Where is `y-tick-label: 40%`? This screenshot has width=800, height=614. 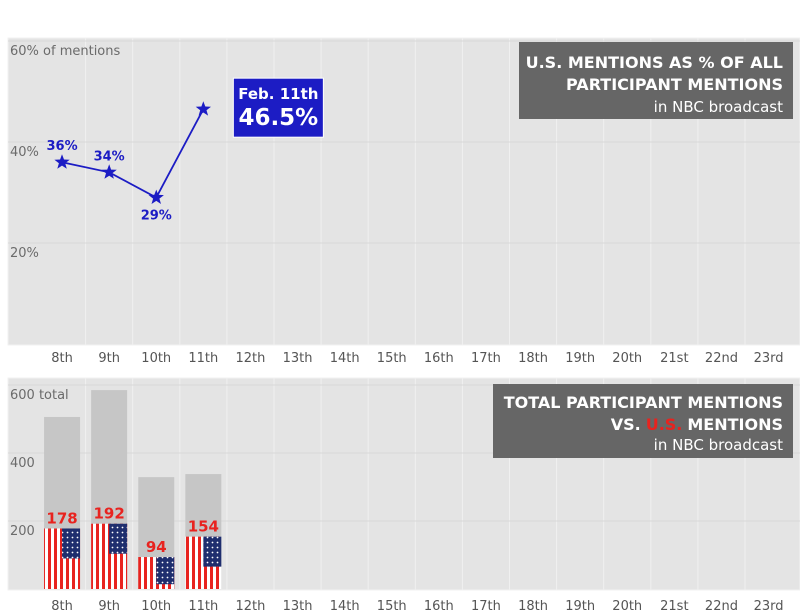
y-tick-label: 40% is located at coordinates (24, 152).